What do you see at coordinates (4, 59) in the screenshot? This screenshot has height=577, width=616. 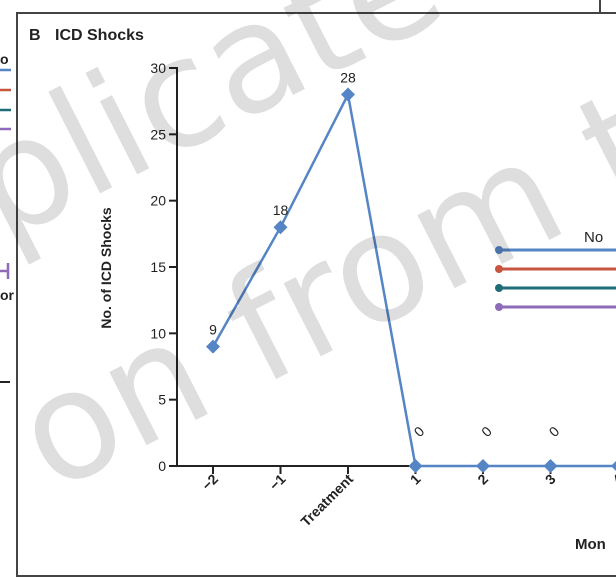 I see `left-legend-label: o` at bounding box center [4, 59].